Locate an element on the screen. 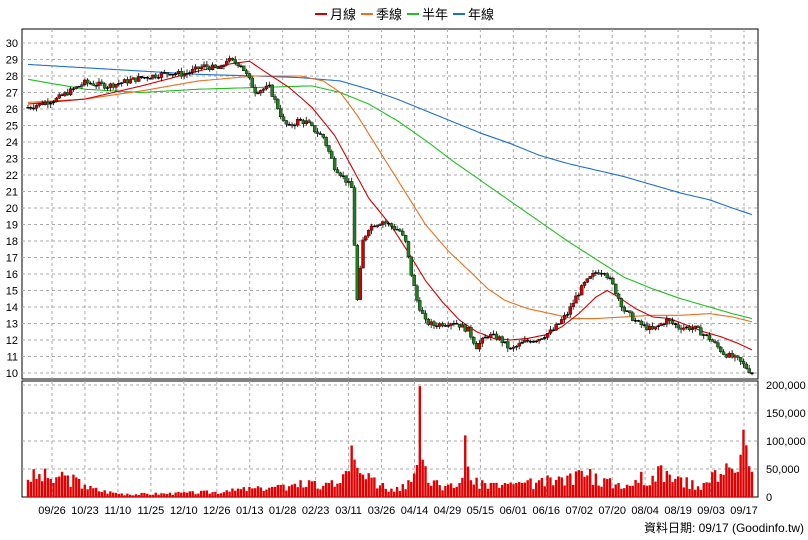 The width and height of the screenshot is (808, 540). date-tick-label: 01/13 is located at coordinates (250, 511).